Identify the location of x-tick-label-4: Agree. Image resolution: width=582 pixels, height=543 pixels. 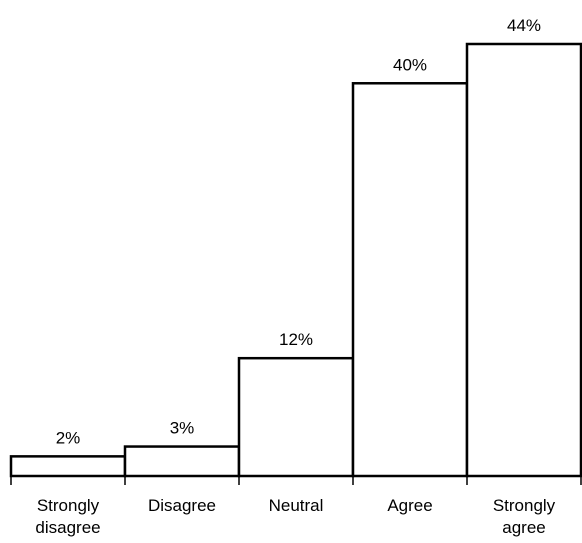
(409, 505).